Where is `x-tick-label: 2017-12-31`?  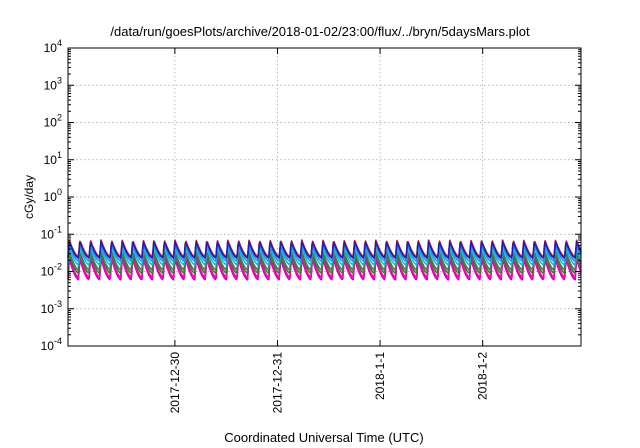 x-tick-label: 2017-12-31 is located at coordinates (277, 383).